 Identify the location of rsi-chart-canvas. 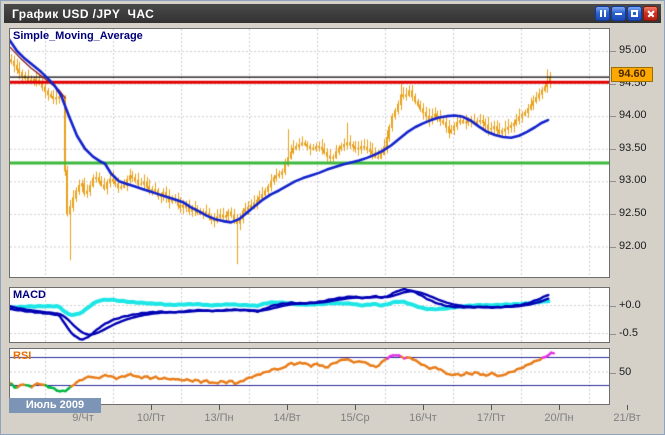
(309, 376).